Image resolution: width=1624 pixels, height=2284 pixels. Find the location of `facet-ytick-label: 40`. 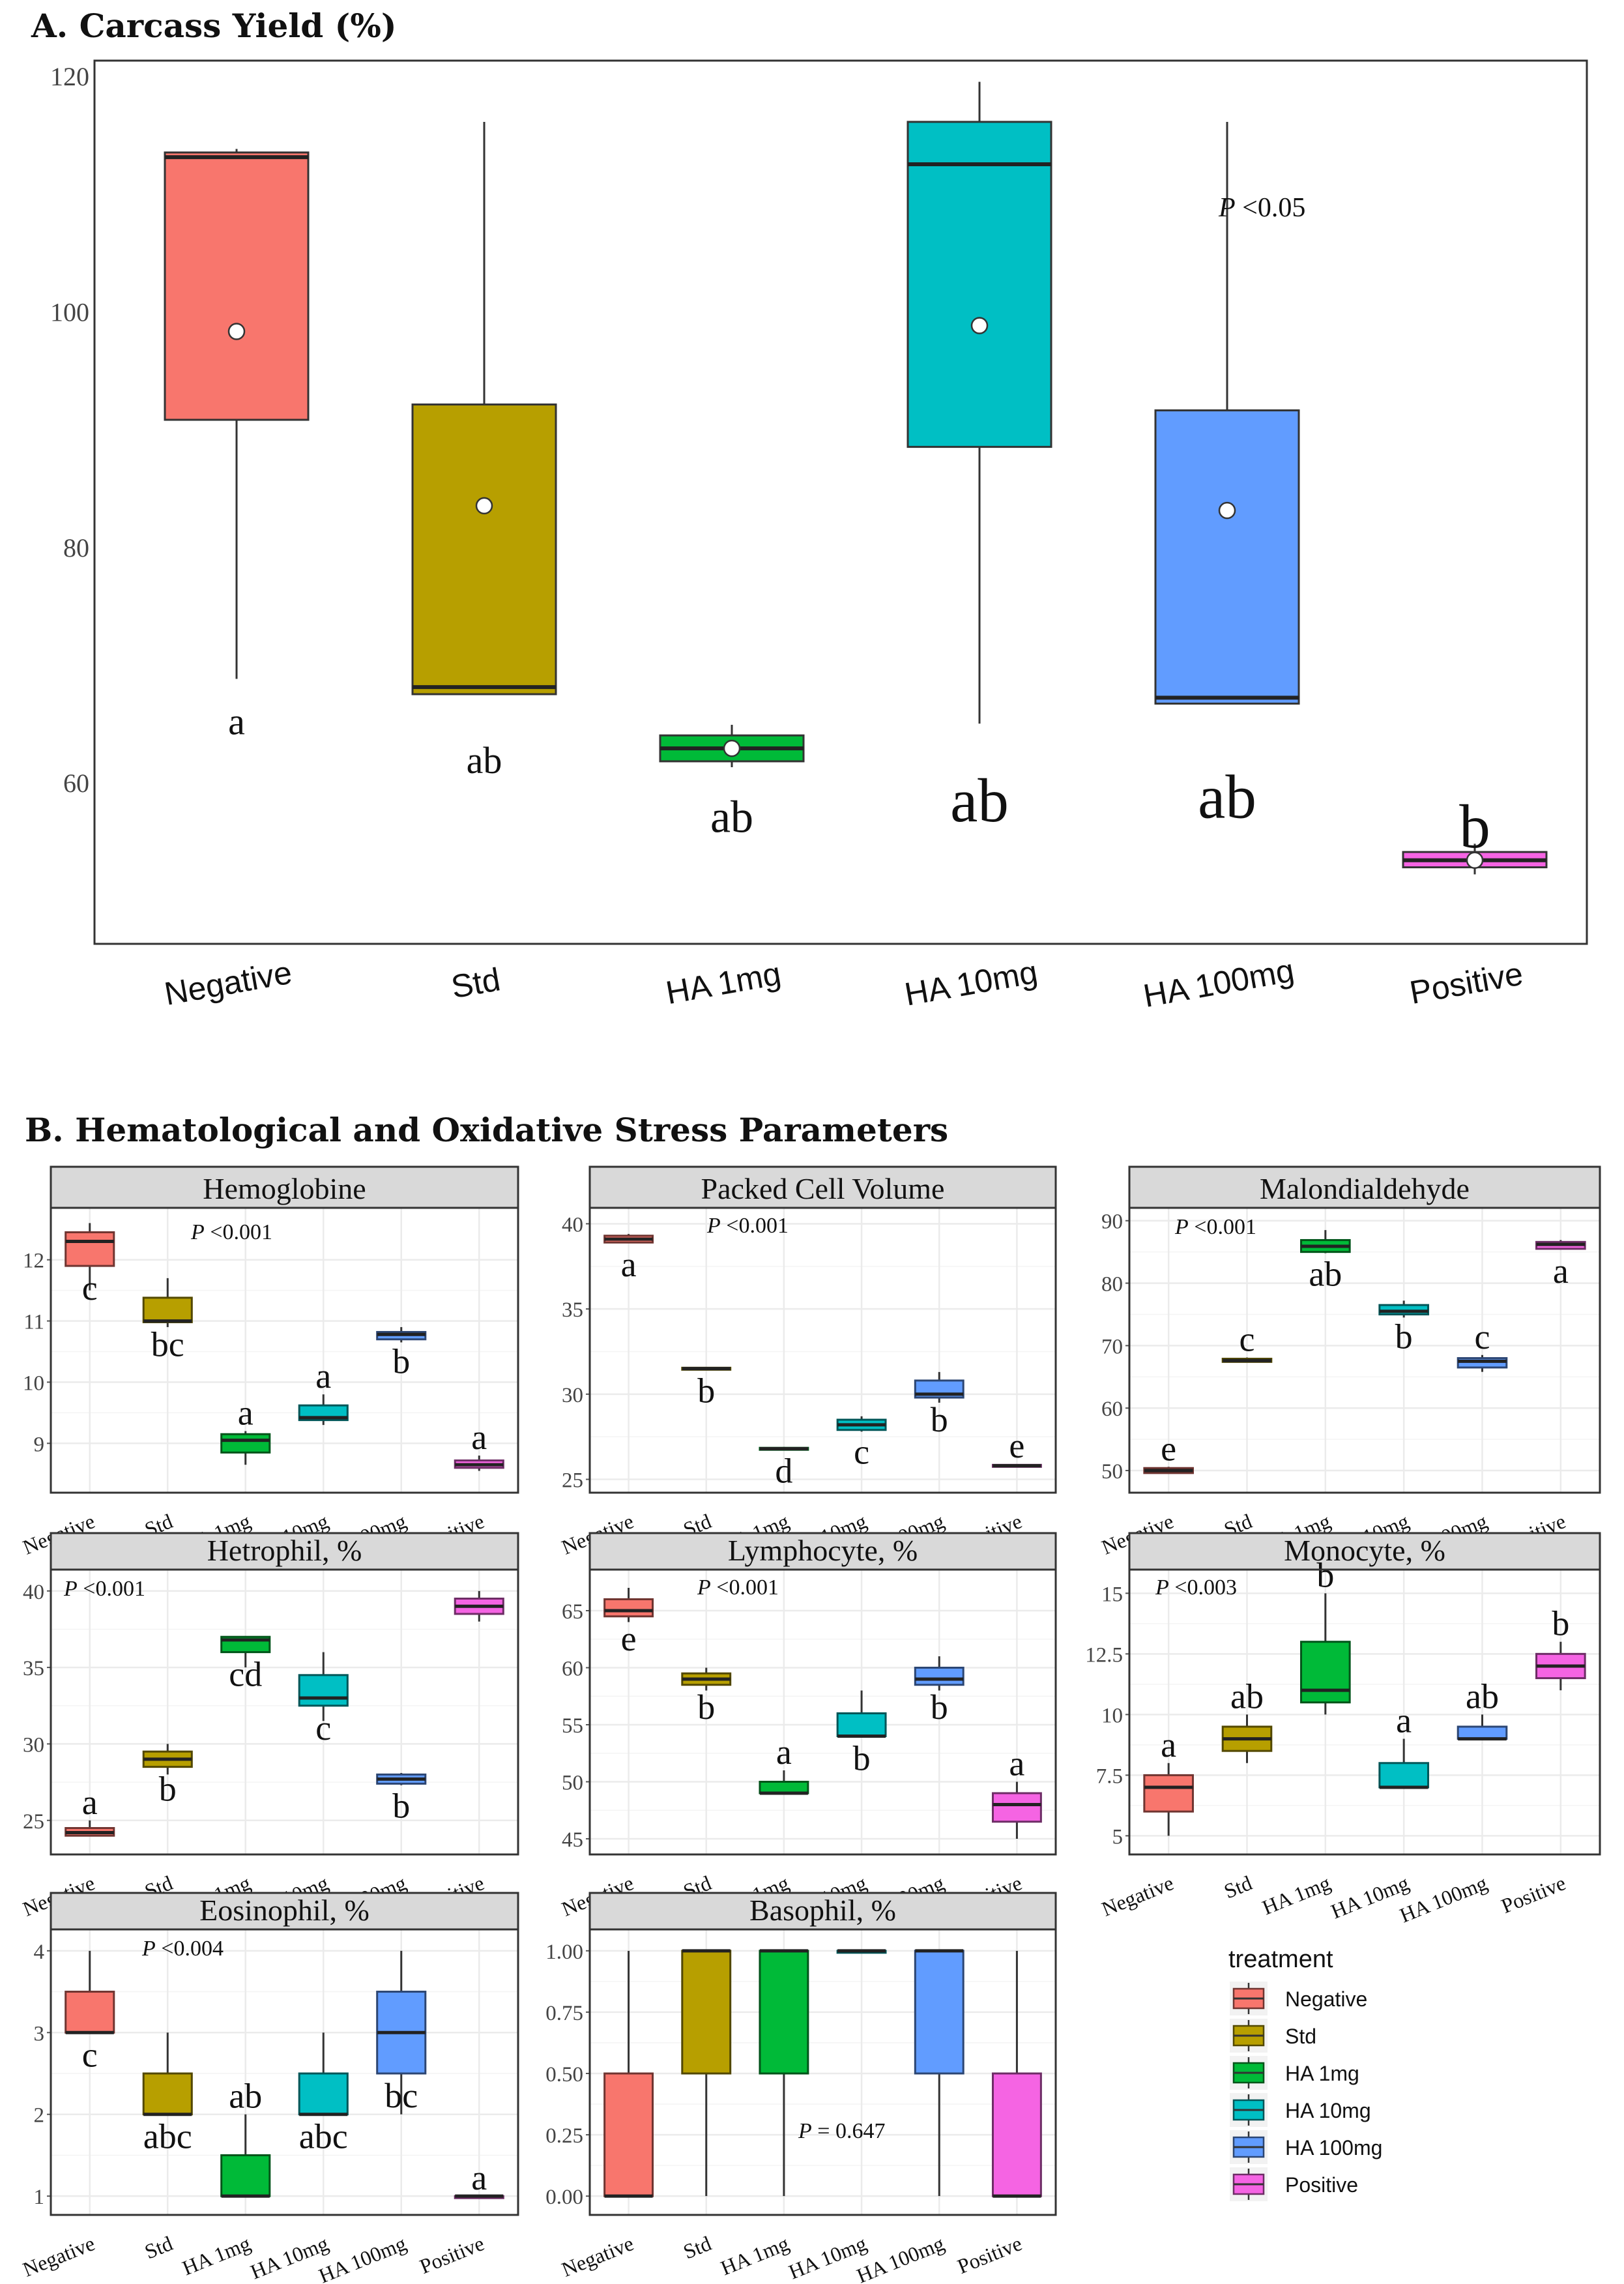

facet-ytick-label: 40 is located at coordinates (33, 1592).